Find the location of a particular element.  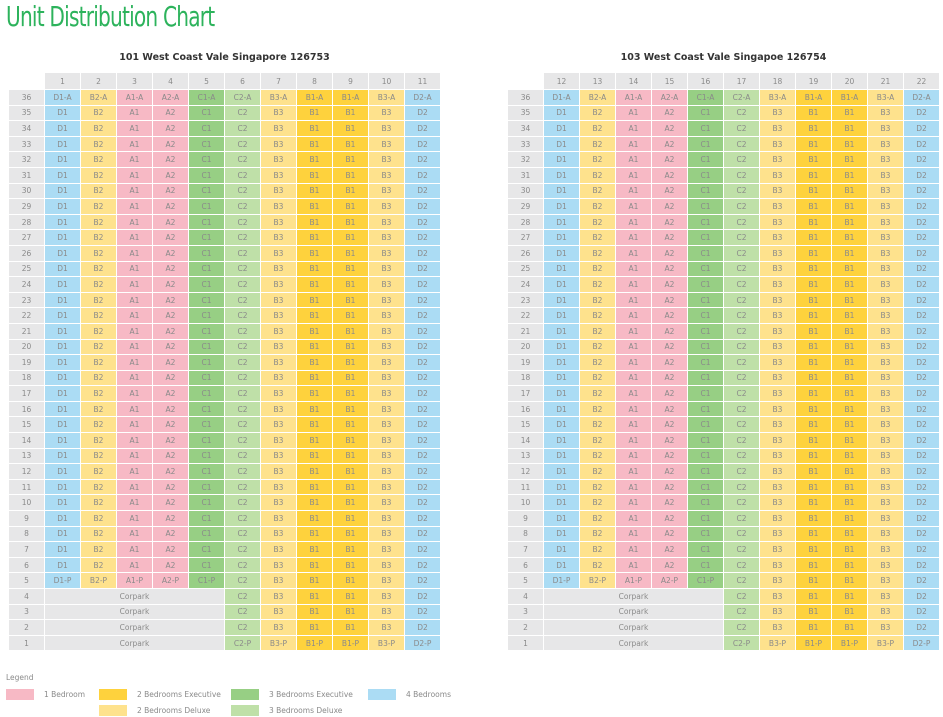

floor-label: 15 is located at coordinates (26, 425).